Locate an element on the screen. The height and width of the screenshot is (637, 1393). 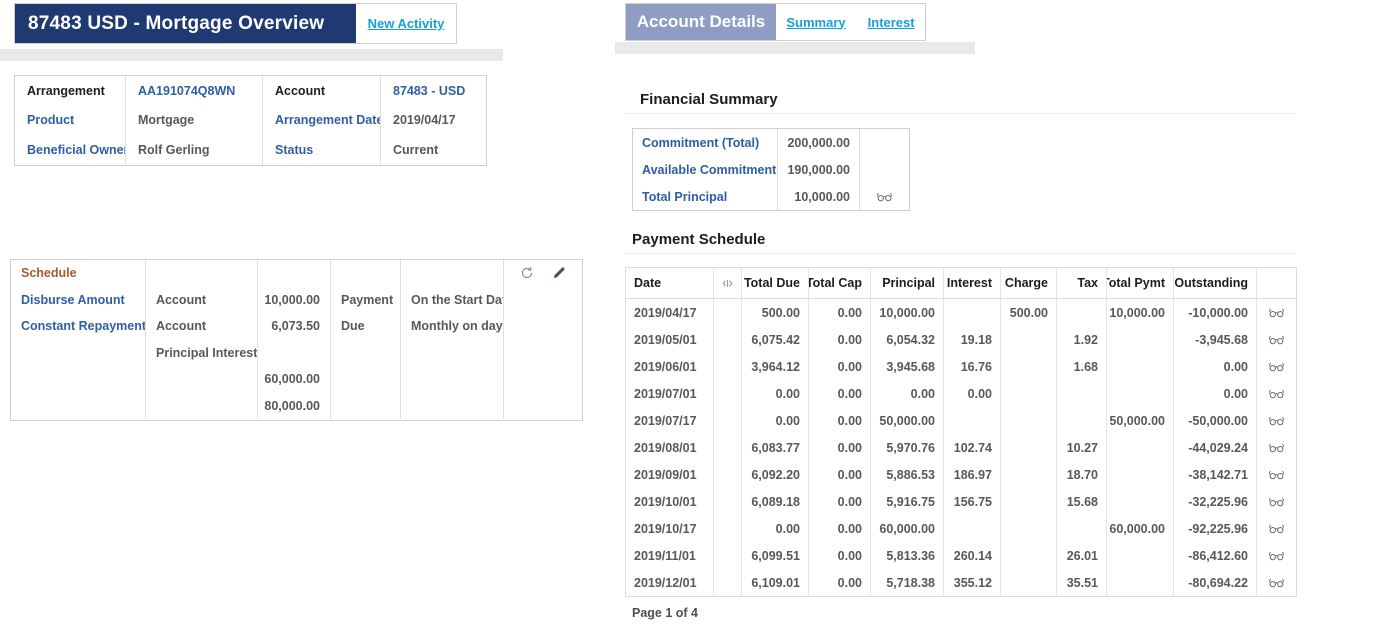
pagination-status: Page 1 of 4 is located at coordinates (665, 613).